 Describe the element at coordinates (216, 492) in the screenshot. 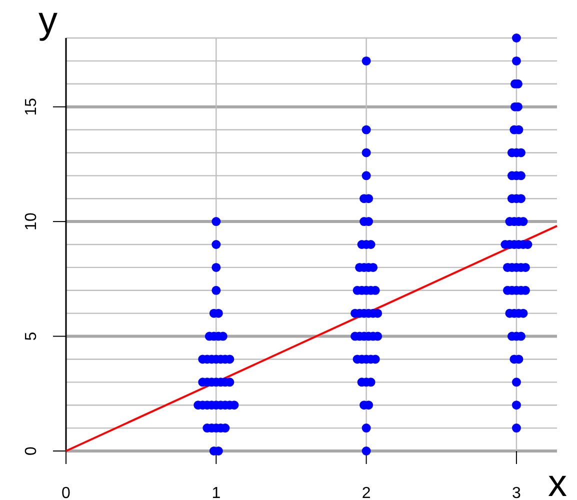

I see `x-tick-label: 1` at that location.